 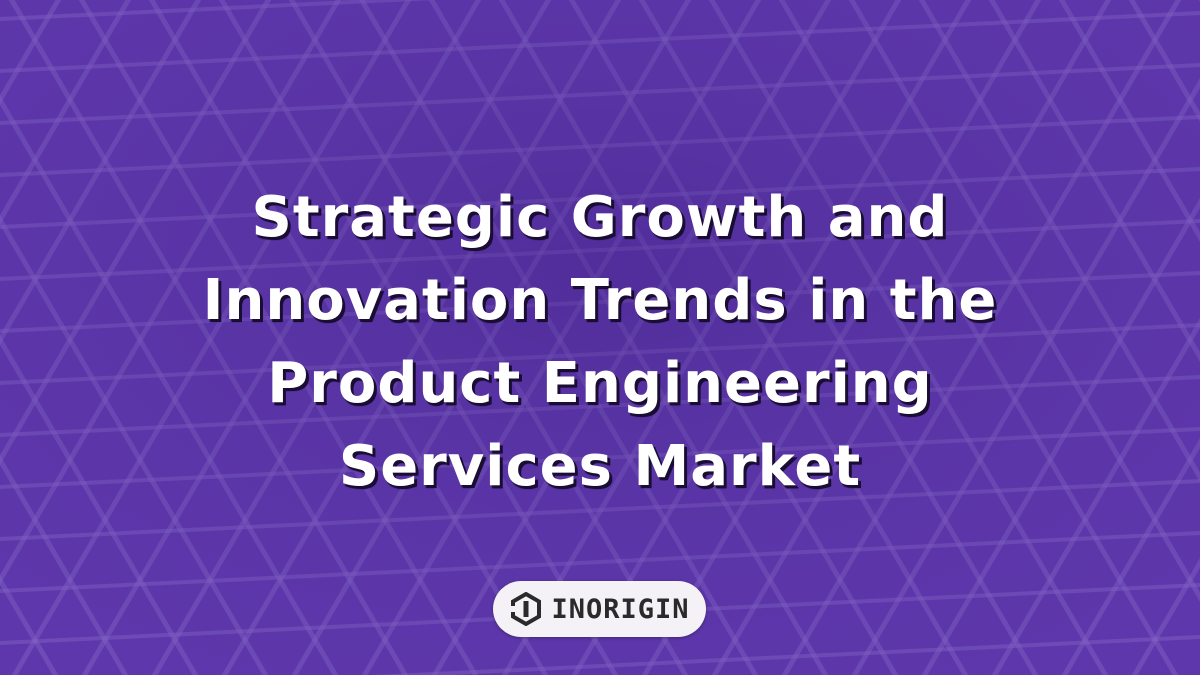 I want to click on title-line: Strategic Growth and, so click(x=600, y=217).